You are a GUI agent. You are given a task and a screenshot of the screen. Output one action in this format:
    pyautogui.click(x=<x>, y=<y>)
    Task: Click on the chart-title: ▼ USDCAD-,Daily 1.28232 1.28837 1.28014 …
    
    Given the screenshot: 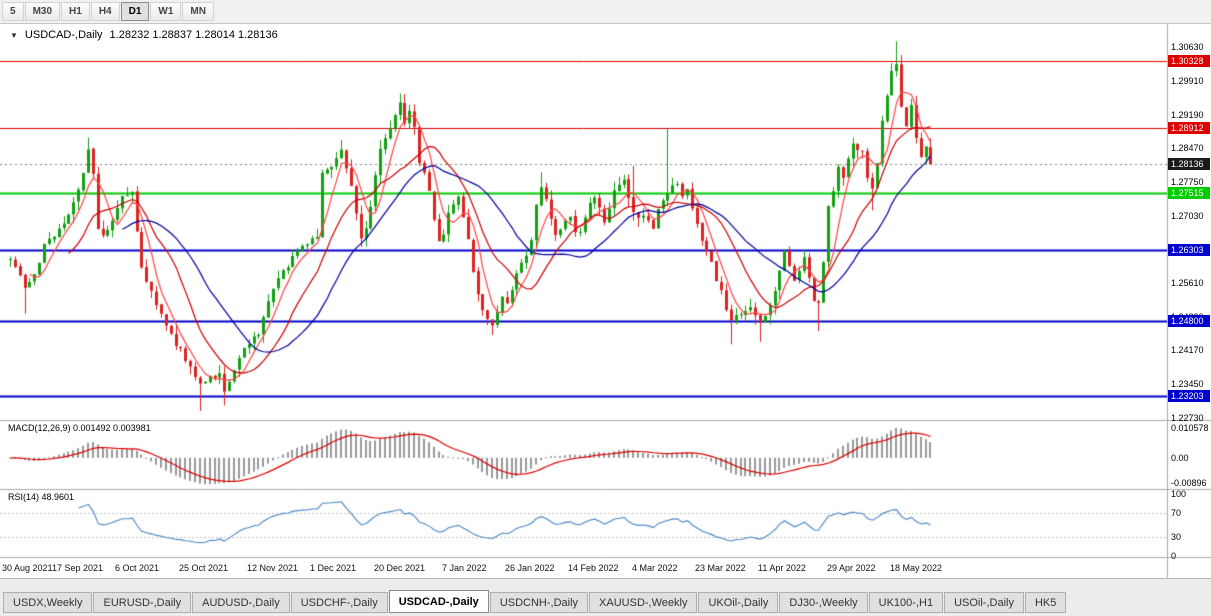 What is the action you would take?
    pyautogui.click(x=144, y=35)
    